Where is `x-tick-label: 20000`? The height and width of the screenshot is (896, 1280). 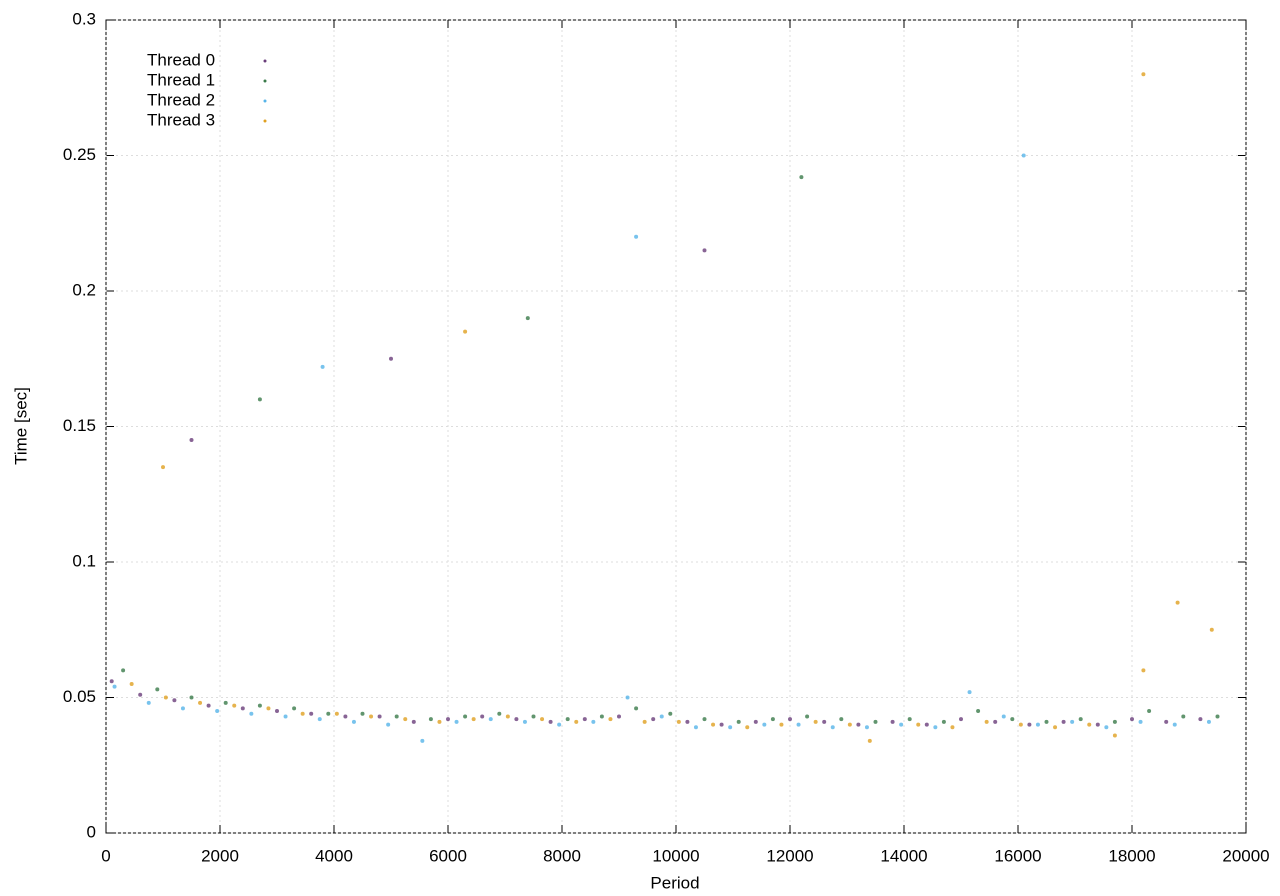
x-tick-label: 20000 is located at coordinates (1245, 855).